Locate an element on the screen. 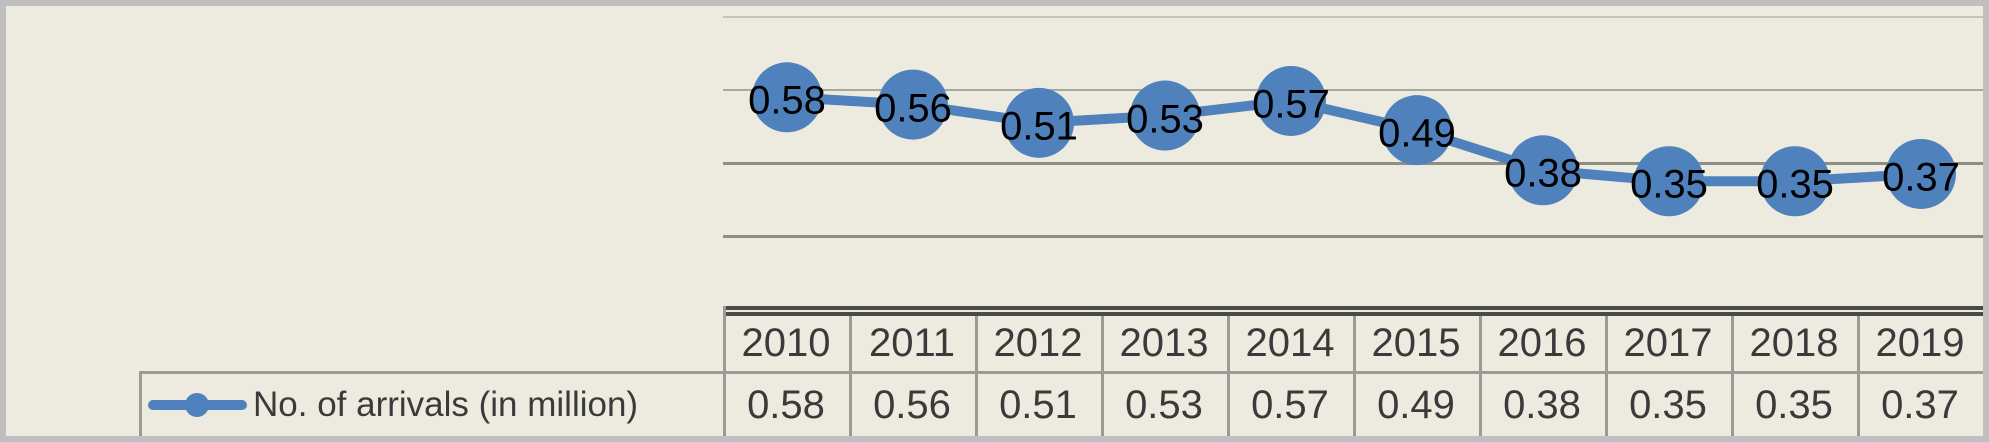  data-label: 0.38 is located at coordinates (1543, 173).